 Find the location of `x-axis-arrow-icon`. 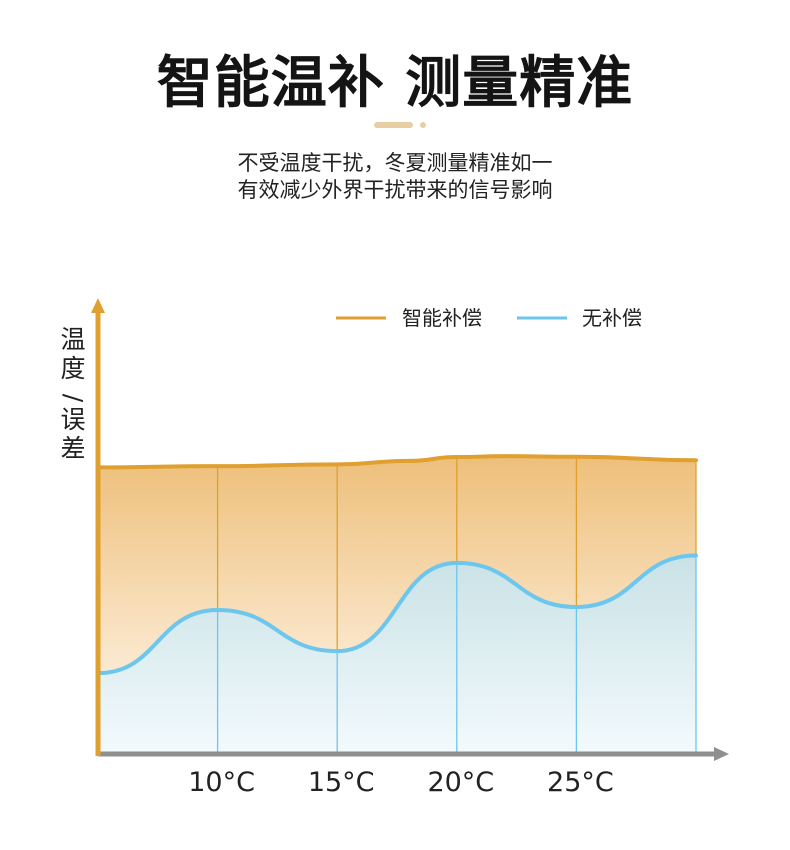

x-axis-arrow-icon is located at coordinates (721, 754).